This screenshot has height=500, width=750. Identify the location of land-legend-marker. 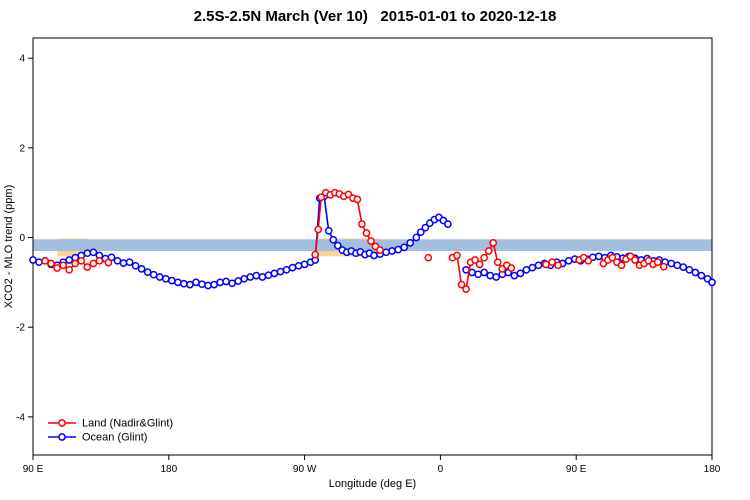
(62, 423).